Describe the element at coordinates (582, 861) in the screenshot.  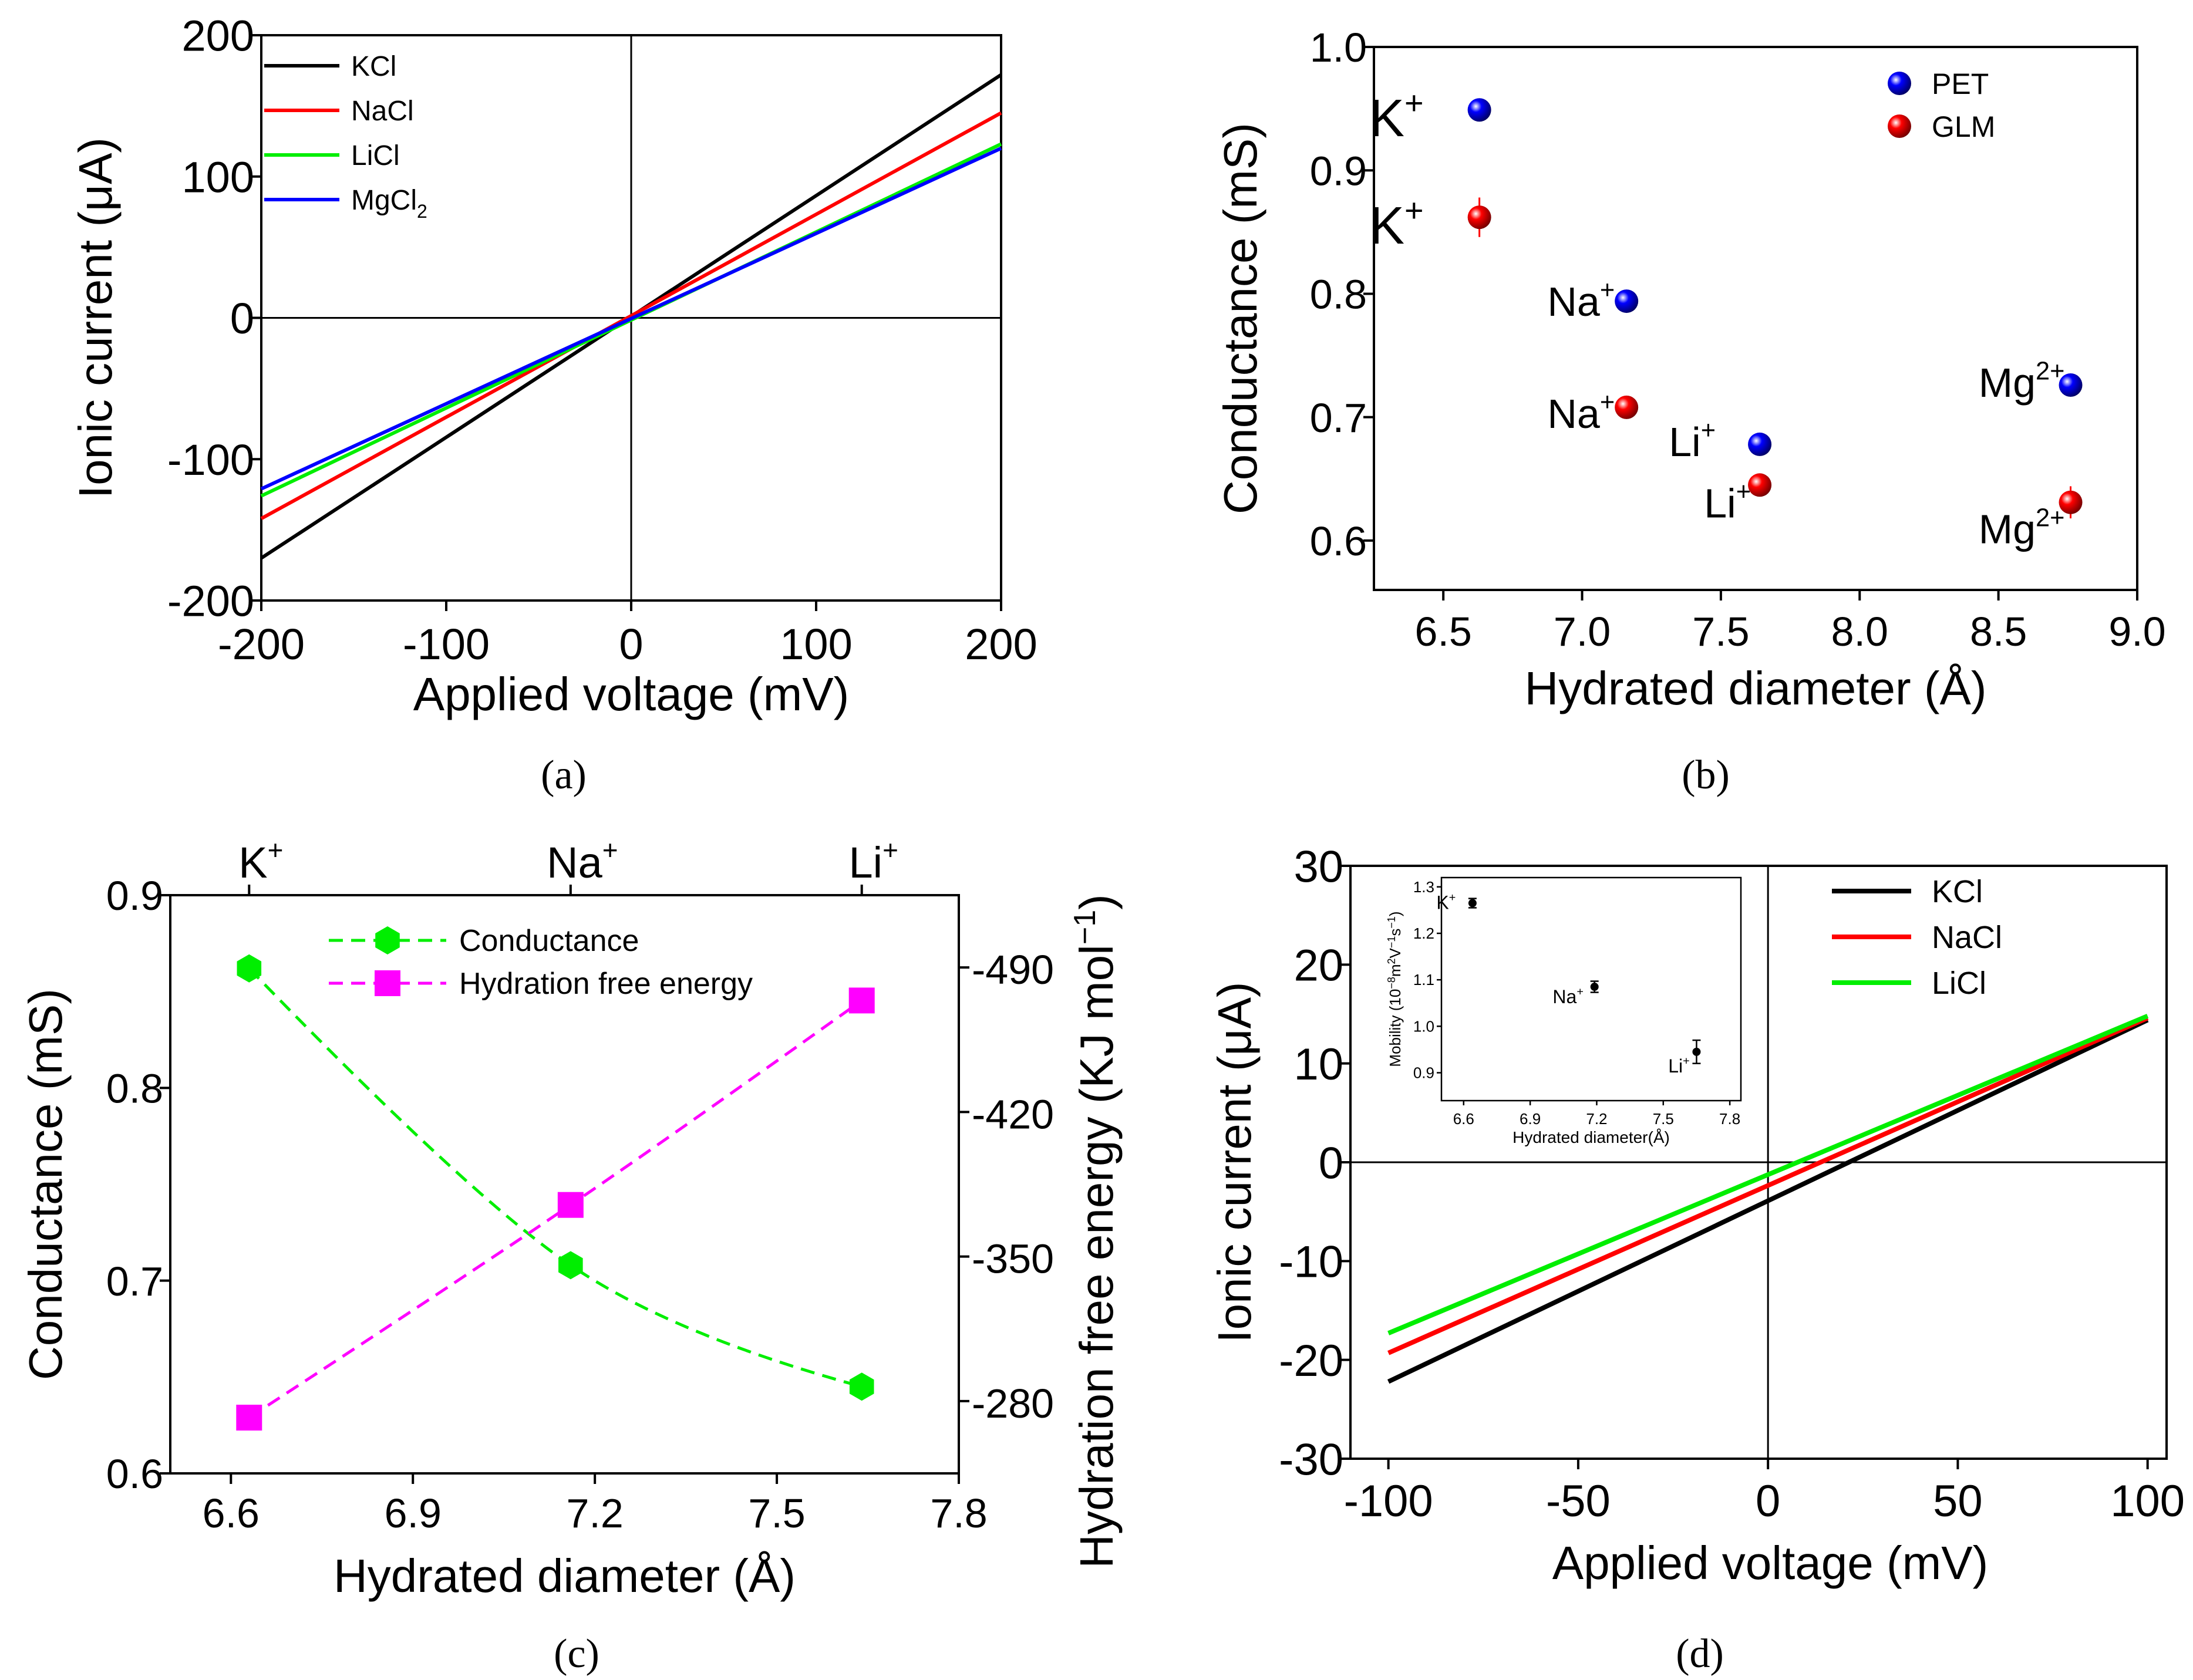
I see `top-tick-label-na: Na+` at that location.